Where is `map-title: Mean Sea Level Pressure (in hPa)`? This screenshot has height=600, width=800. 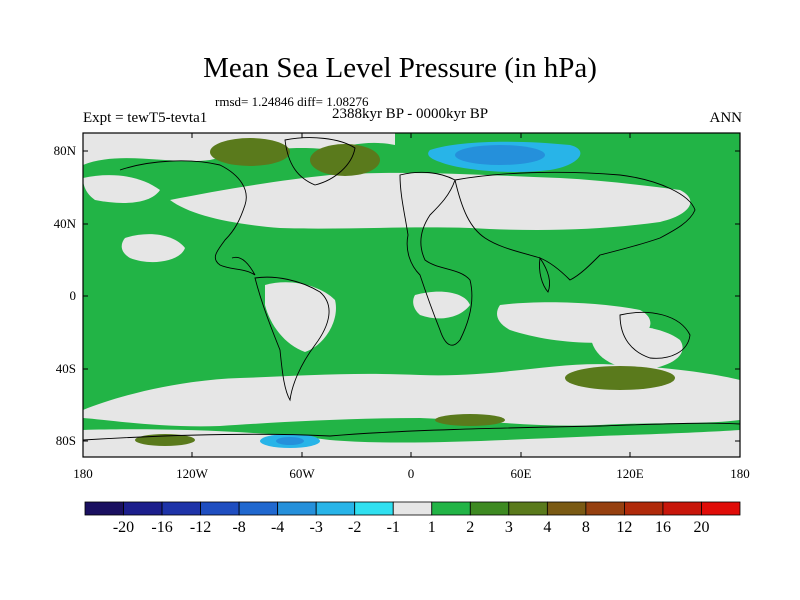 map-title: Mean Sea Level Pressure (in hPa) is located at coordinates (400, 68).